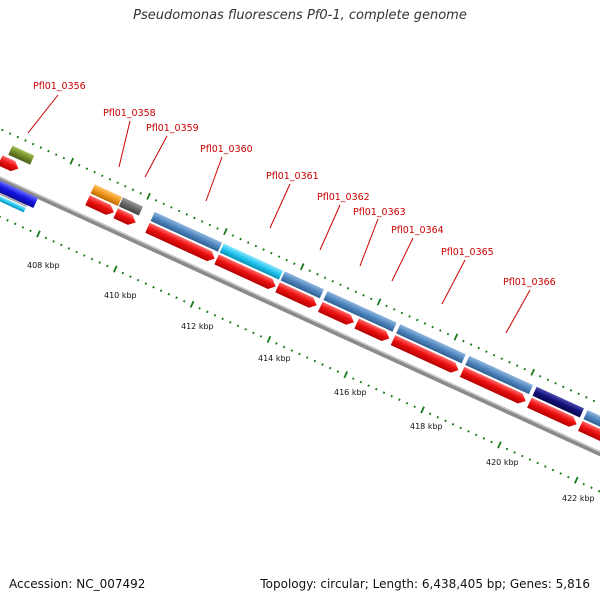 This screenshot has width=600, height=600. Describe the element at coordinates (172, 128) in the screenshot. I see `gene-label-Pfl01_0359: Pfl01_0359` at that location.